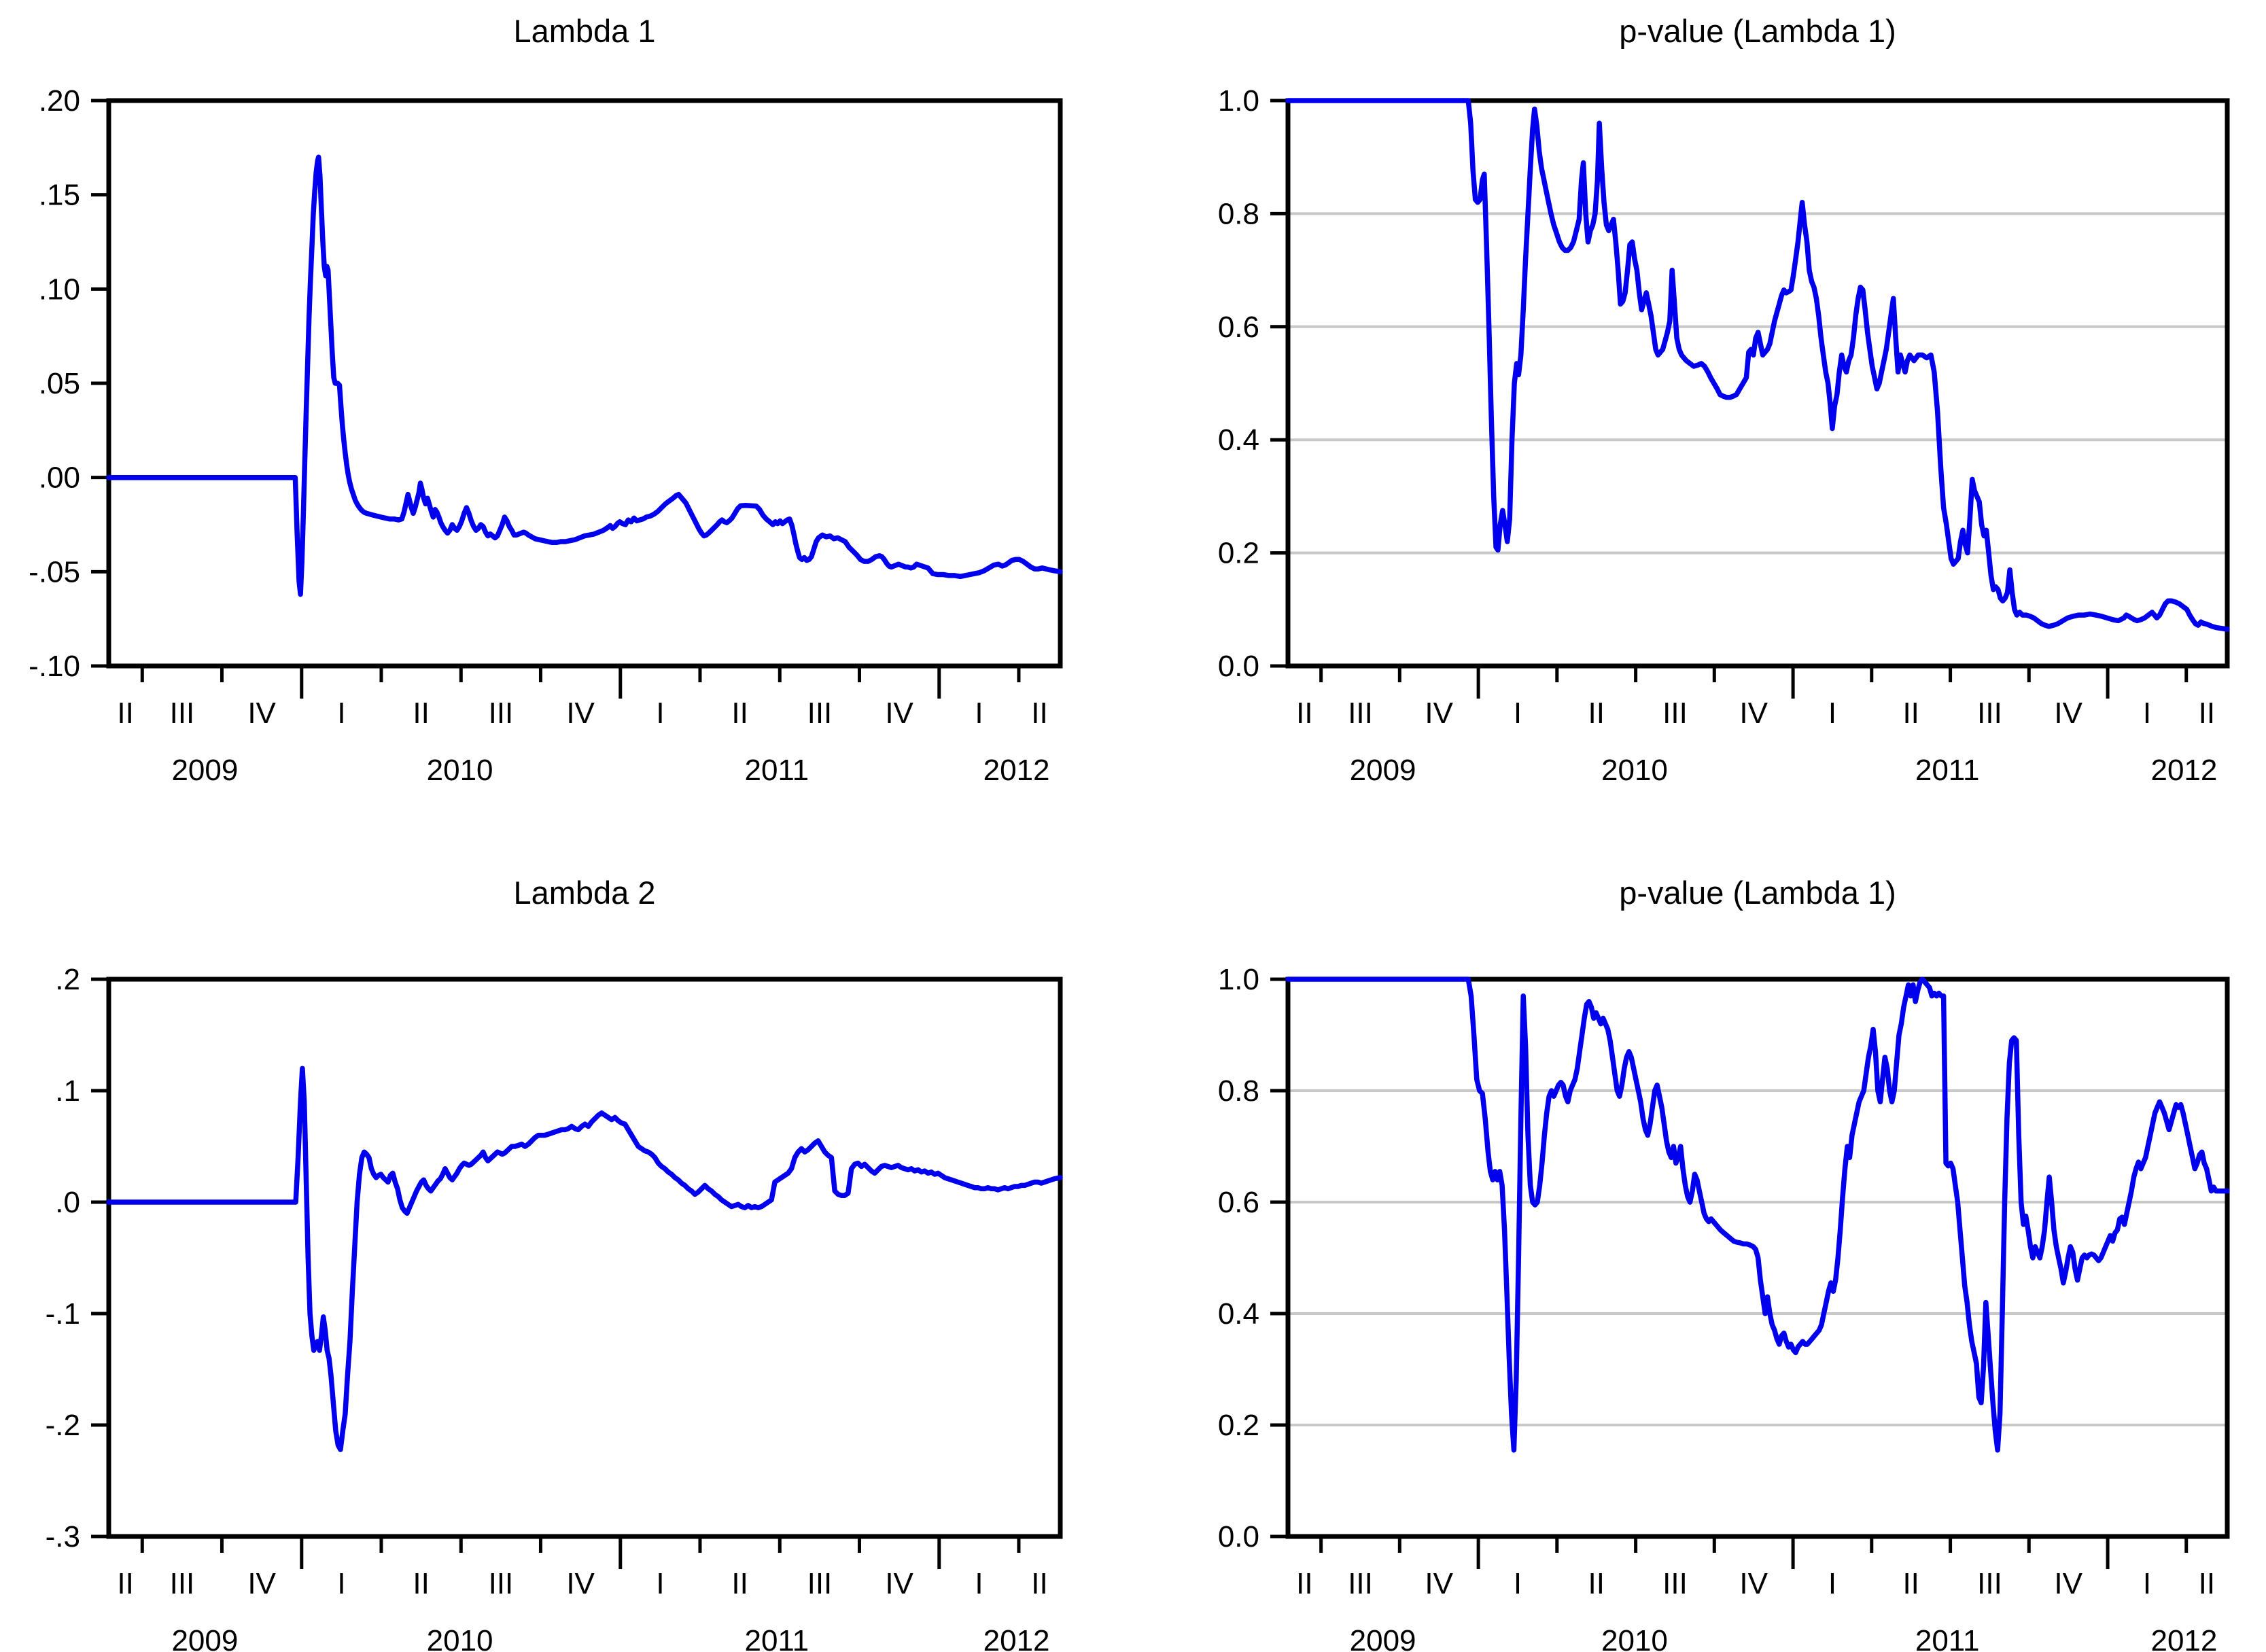 This screenshot has width=2266, height=1652. I want to click on y-tick-label: -.05, so click(54, 571).